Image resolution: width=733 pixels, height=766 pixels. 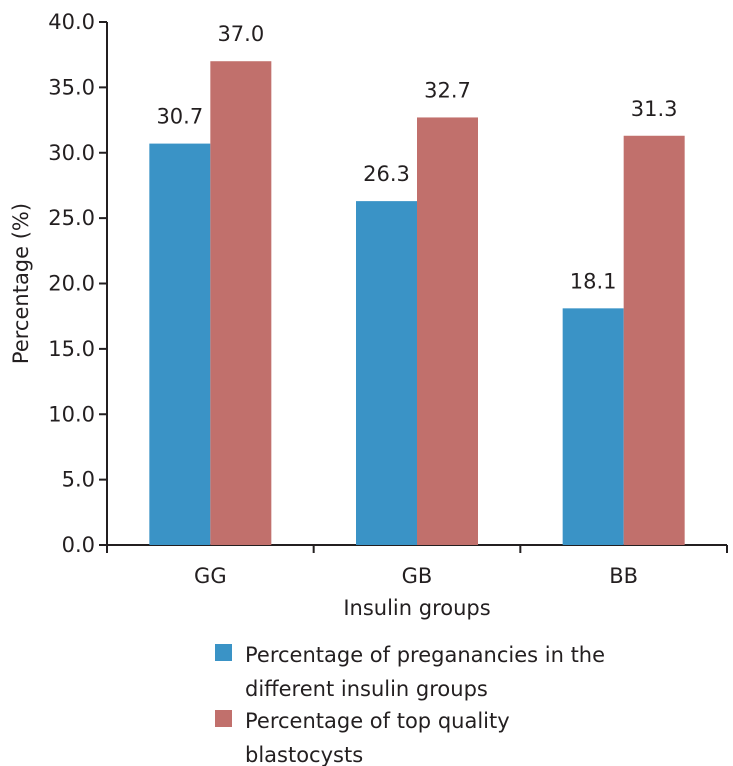 What do you see at coordinates (593, 281) in the screenshot?
I see `data-label: 18.1` at bounding box center [593, 281].